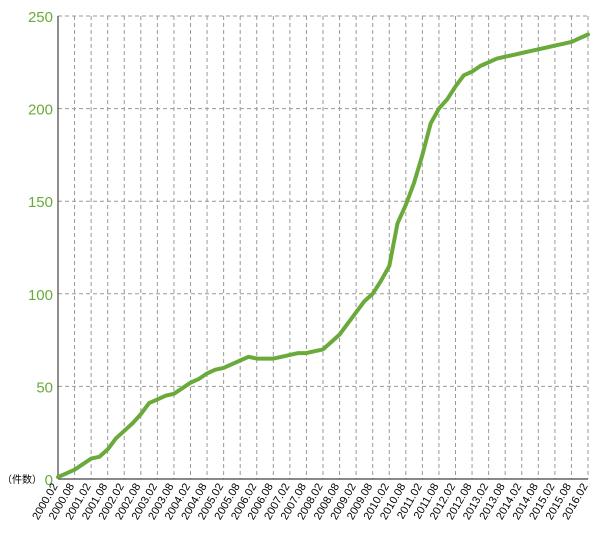 The height and width of the screenshot is (543, 600). I want to click on y-axis-ticks: 0 50 100 150 200 250, so click(40, 249).